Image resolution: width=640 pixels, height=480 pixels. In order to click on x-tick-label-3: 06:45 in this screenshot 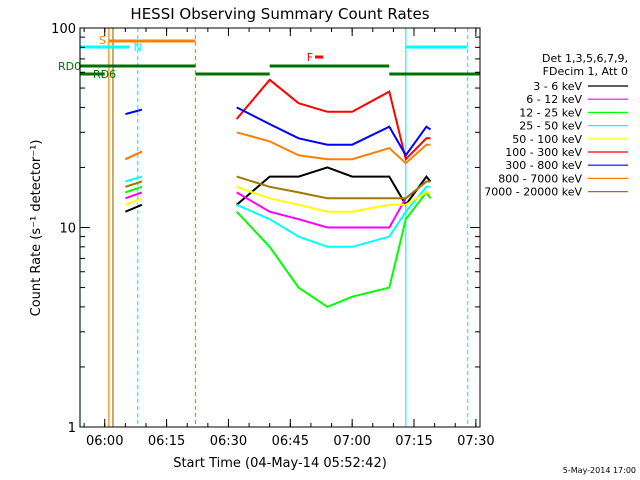, I will do `click(290, 441)`.